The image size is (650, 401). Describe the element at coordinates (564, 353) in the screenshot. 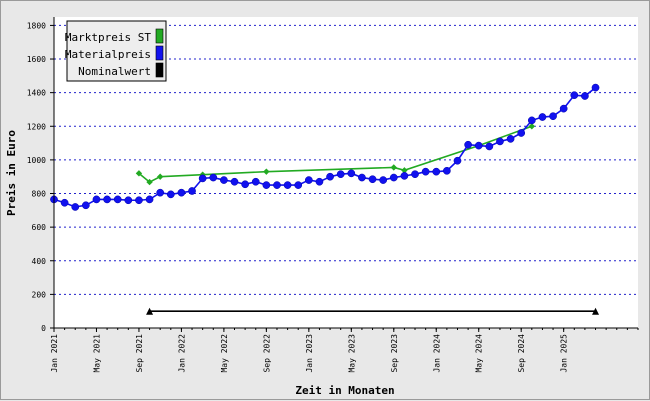

I see `x-tick-label: Jan 2025` at that location.